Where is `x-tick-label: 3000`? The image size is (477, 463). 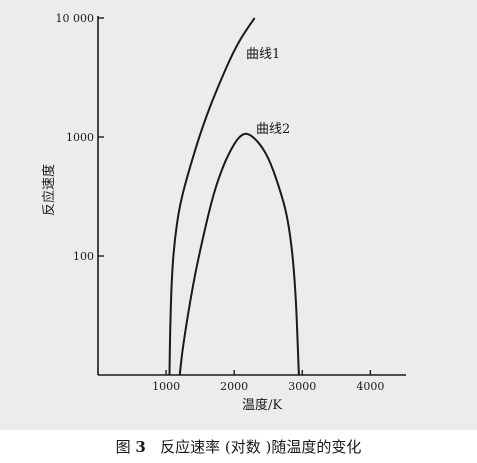 x-tick-label: 3000 is located at coordinates (302, 386).